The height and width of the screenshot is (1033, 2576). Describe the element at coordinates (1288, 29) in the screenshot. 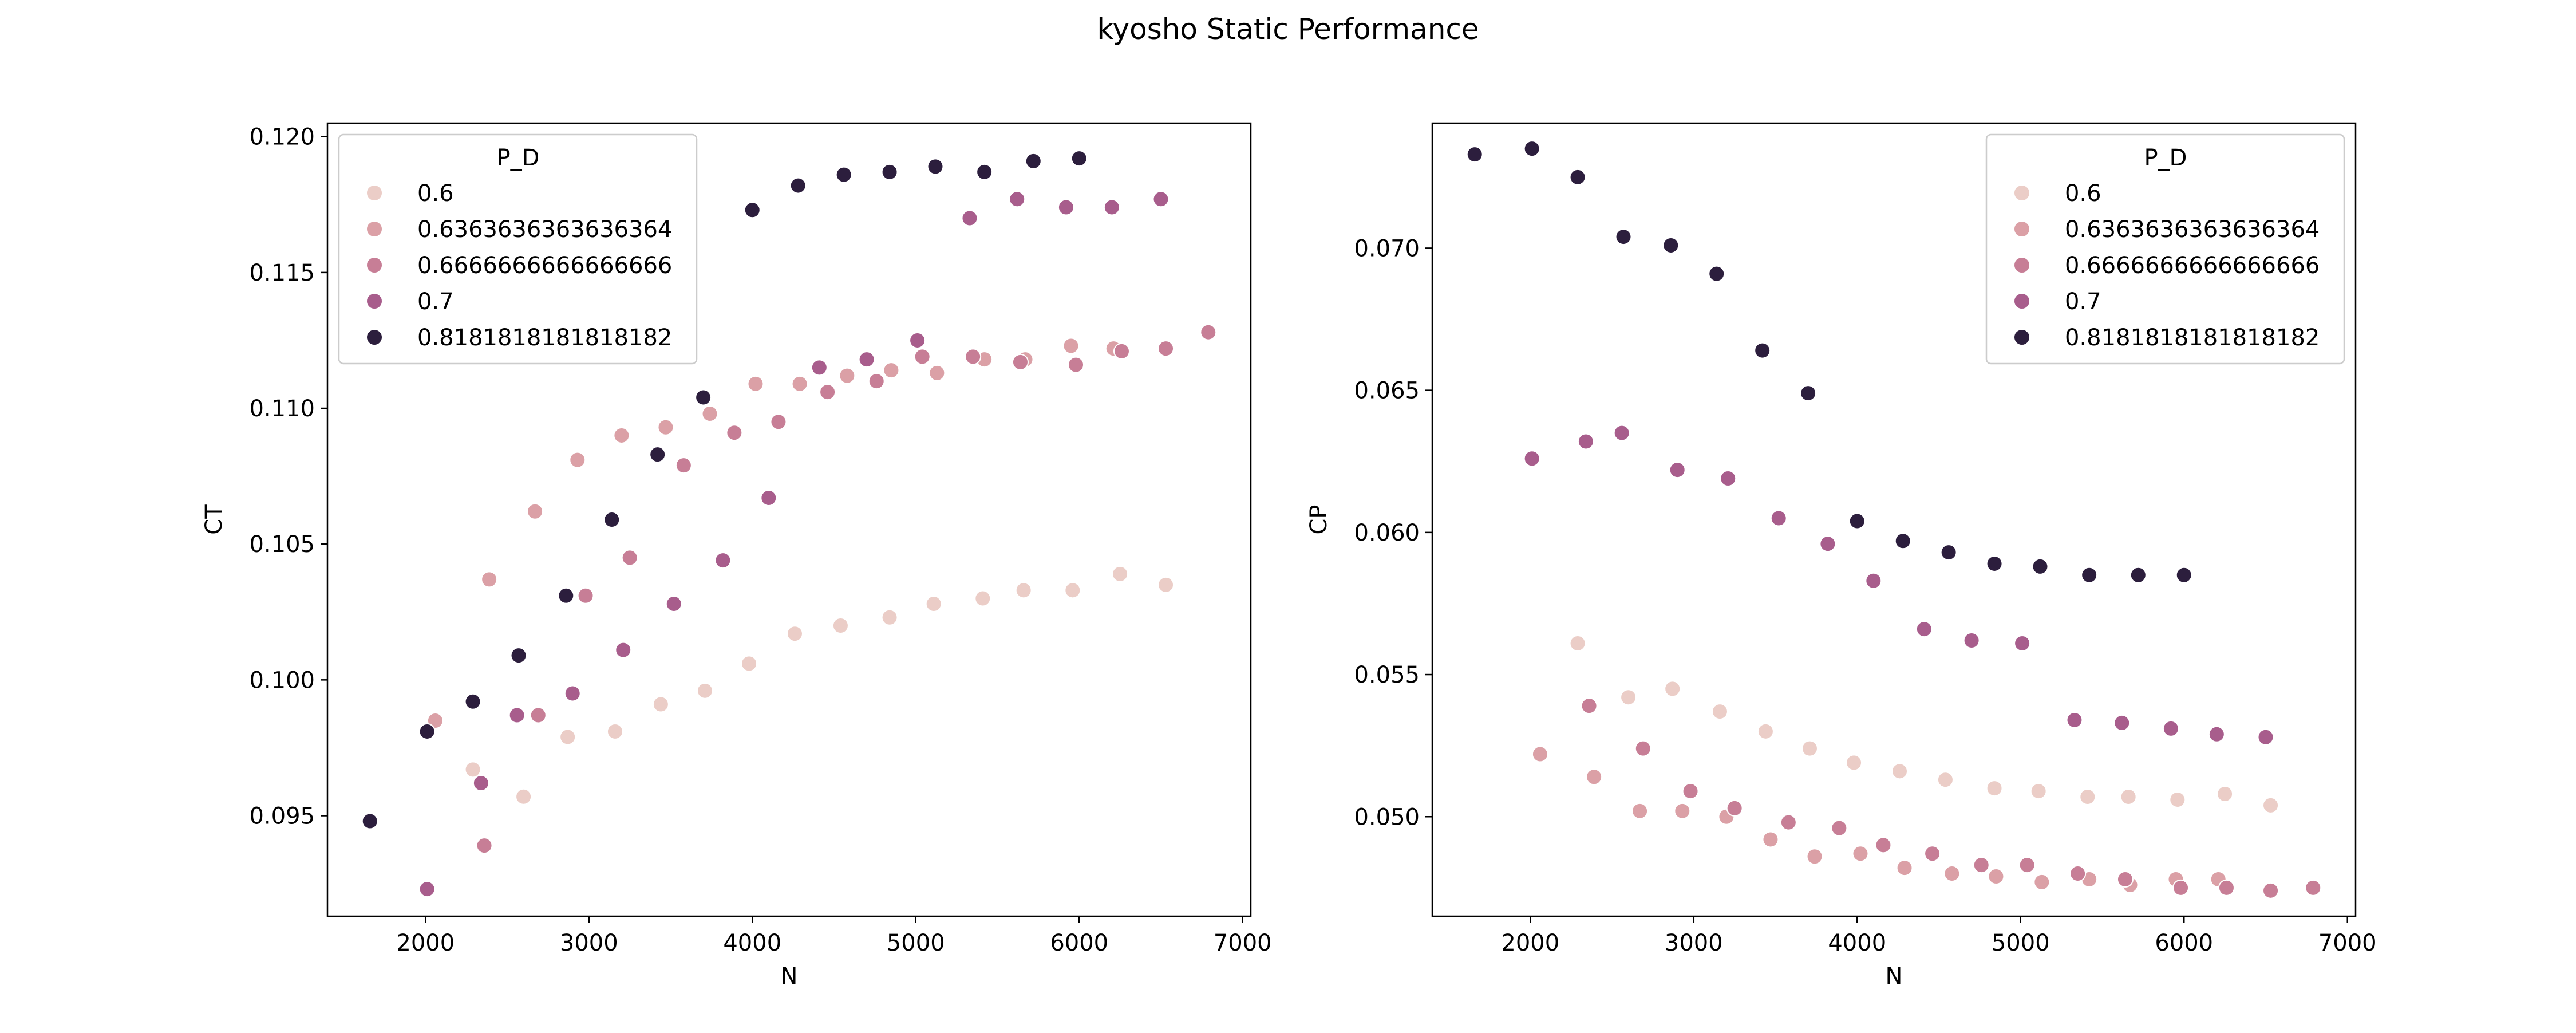

I see `figure-title: kyosho Static Performance` at that location.